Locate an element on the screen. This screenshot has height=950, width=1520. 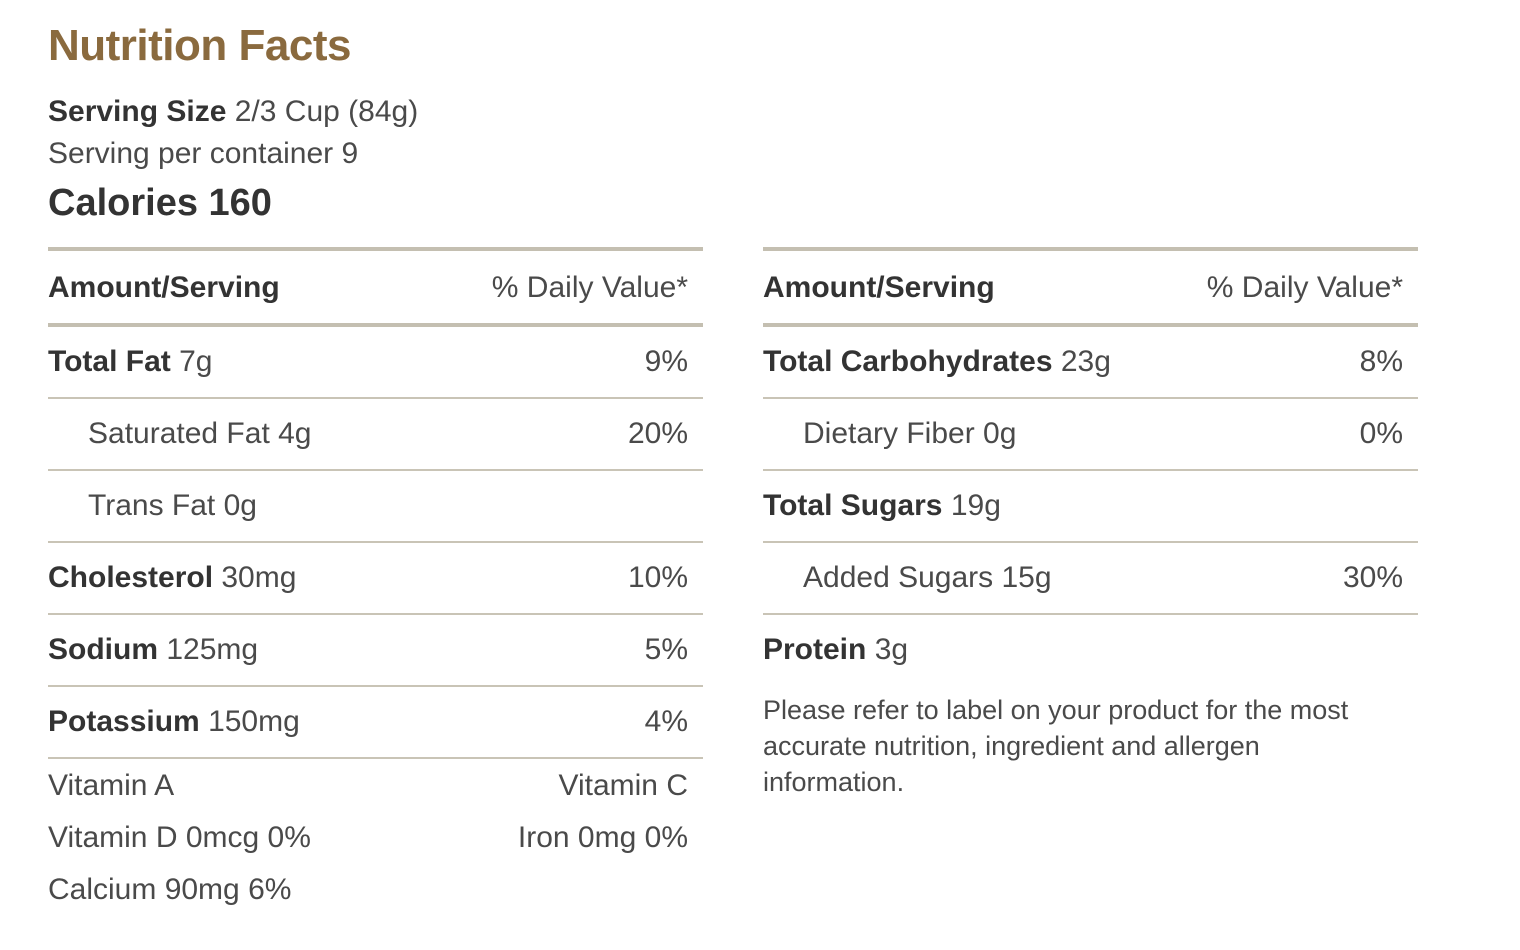
nutrient-amount: 23g is located at coordinates (1085, 361).